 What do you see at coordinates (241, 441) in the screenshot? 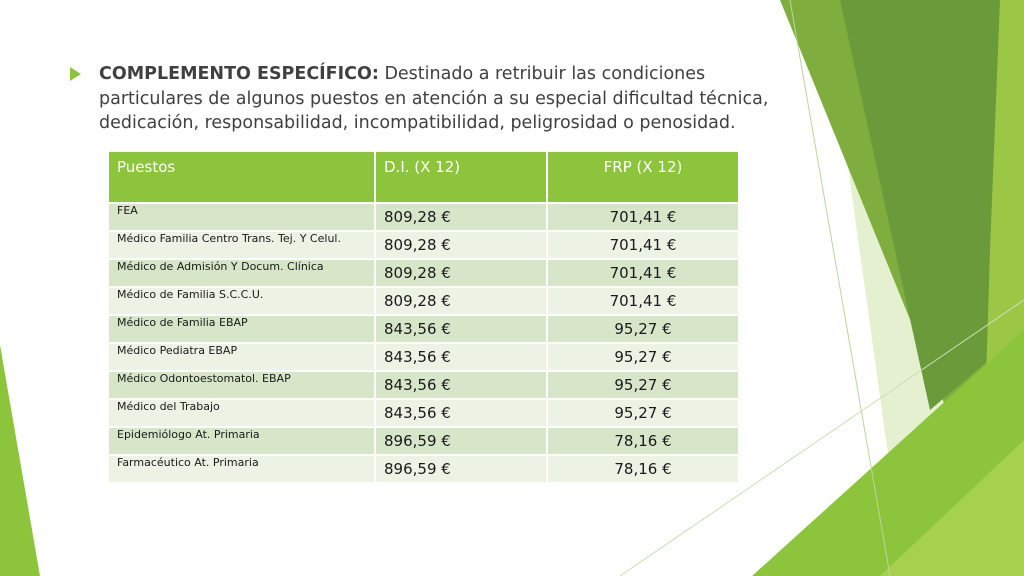
I see `cell-puesto: Epidemiólogo At. Primaria` at bounding box center [241, 441].